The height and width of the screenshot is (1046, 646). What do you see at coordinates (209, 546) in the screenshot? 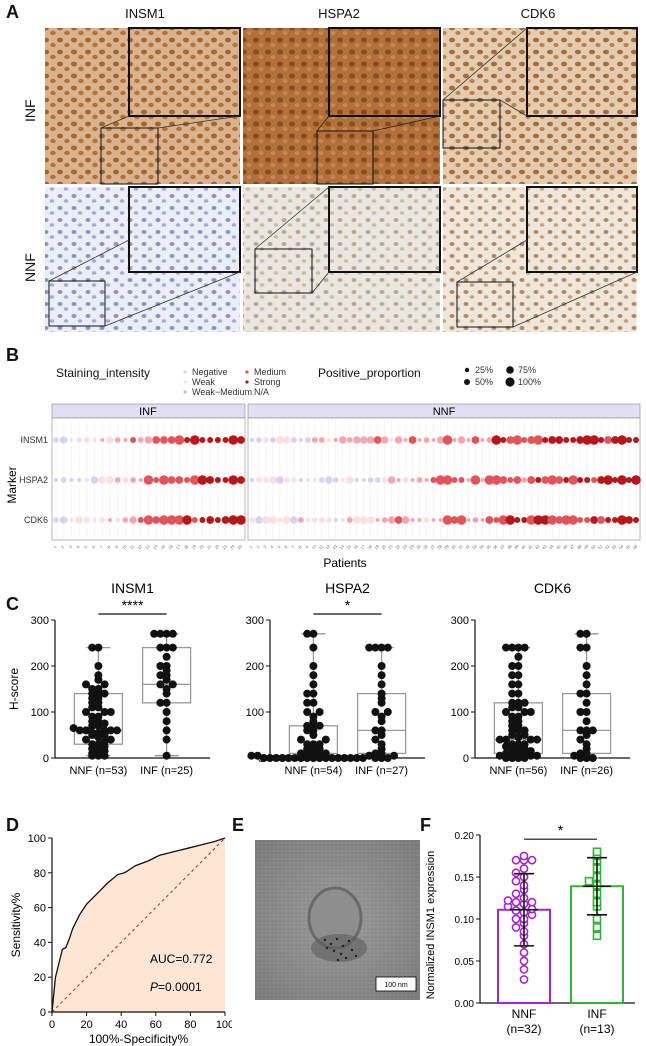
I see `patient-tick-label: 21` at bounding box center [209, 546].